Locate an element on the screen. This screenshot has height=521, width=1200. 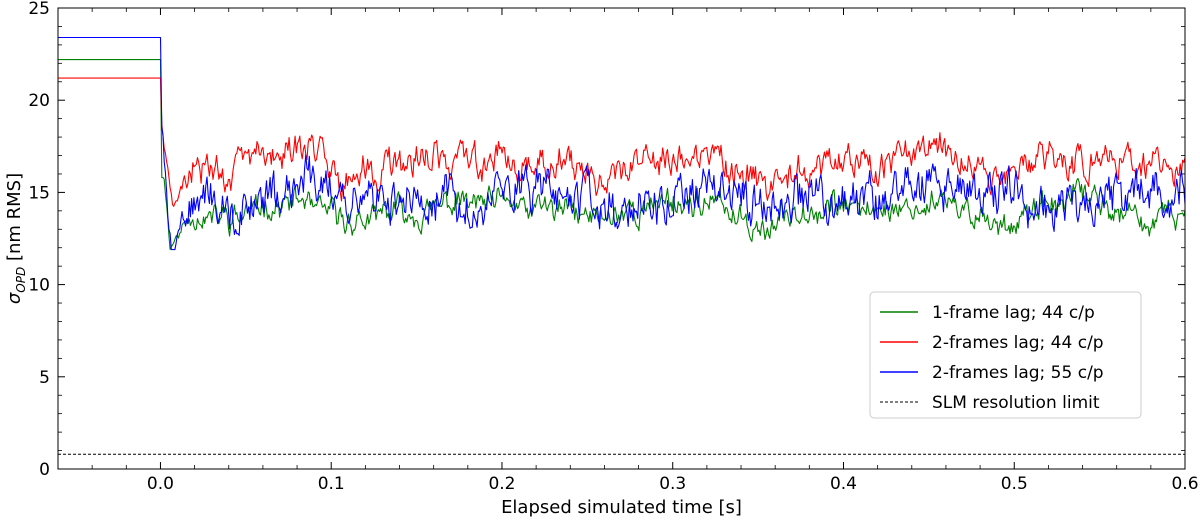
legend-label: SLM resolution limit is located at coordinates (1016, 403).